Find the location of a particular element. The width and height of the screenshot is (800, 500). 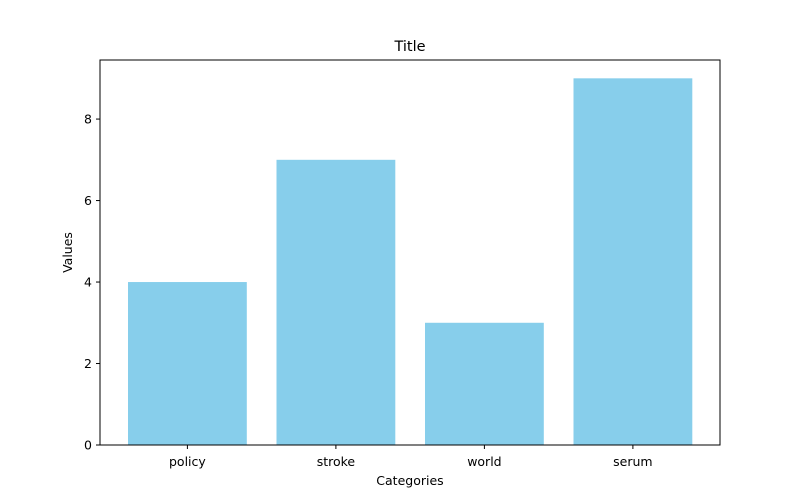

bar-serum is located at coordinates (633, 261).